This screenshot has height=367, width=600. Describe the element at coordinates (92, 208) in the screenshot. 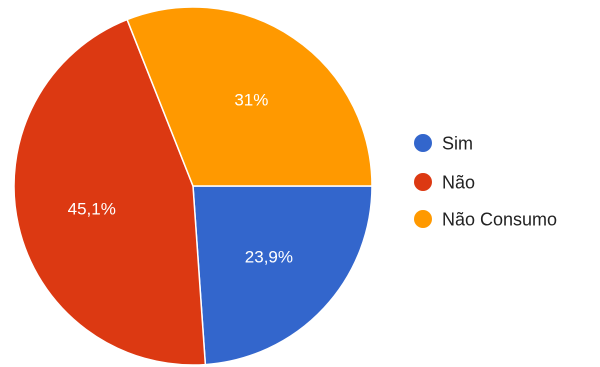

I see `slice-value-label-nao: 45,1%` at that location.